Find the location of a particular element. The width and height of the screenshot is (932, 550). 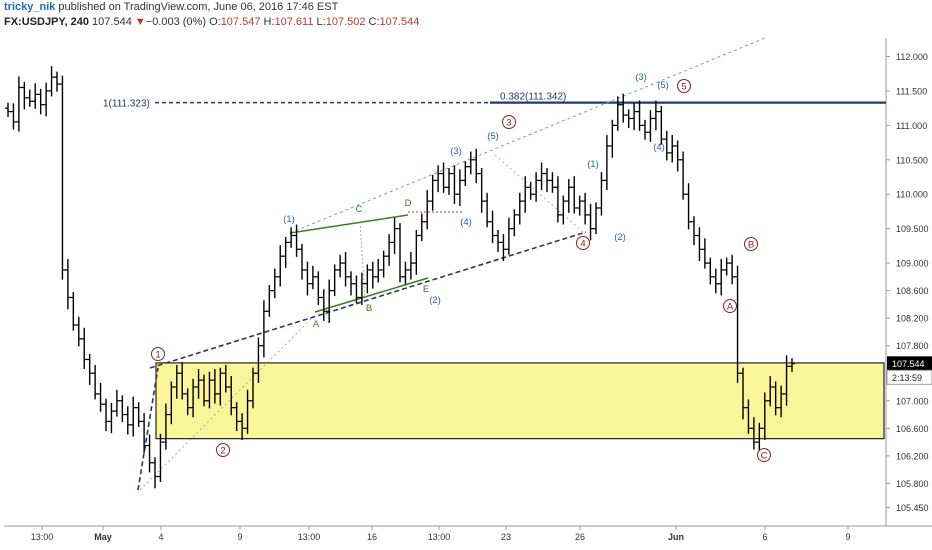

wave-label-red: C is located at coordinates (764, 455).